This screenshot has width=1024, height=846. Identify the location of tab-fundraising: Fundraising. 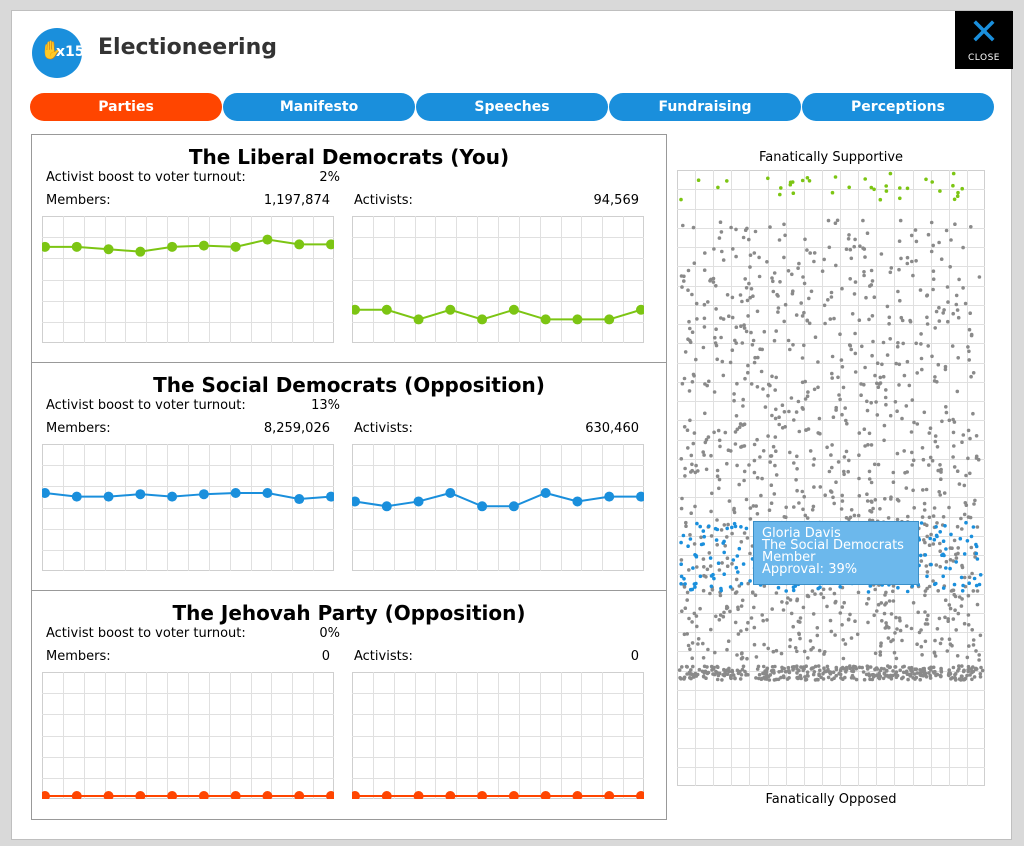
(705, 107).